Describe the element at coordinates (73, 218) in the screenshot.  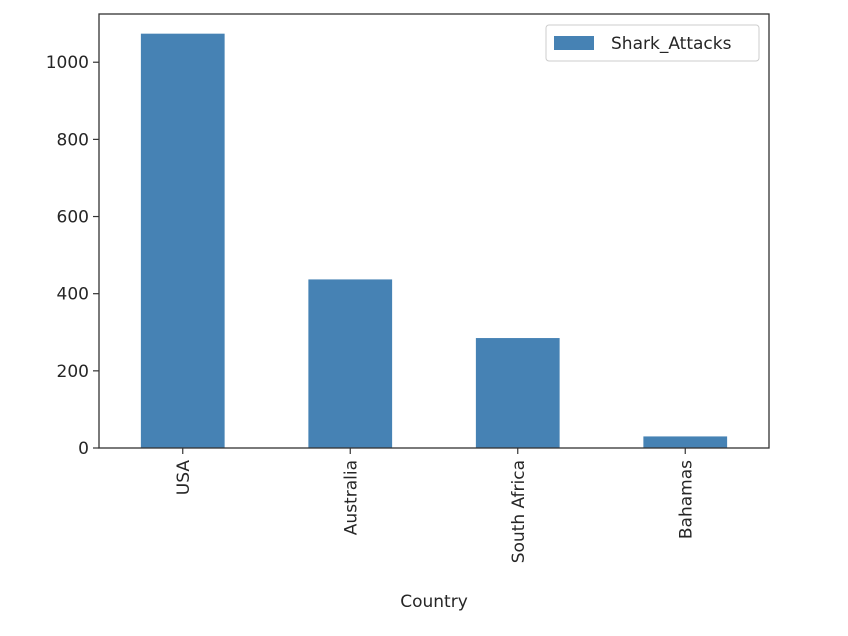
I see `y-tick-label: 600` at that location.